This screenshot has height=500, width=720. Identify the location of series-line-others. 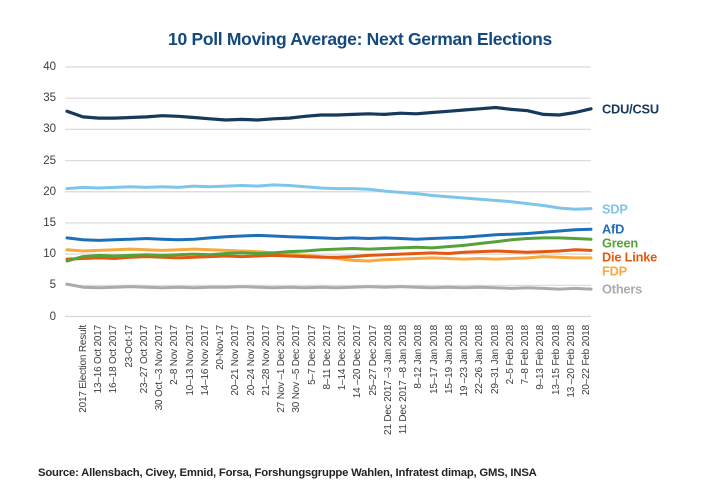
(329, 286).